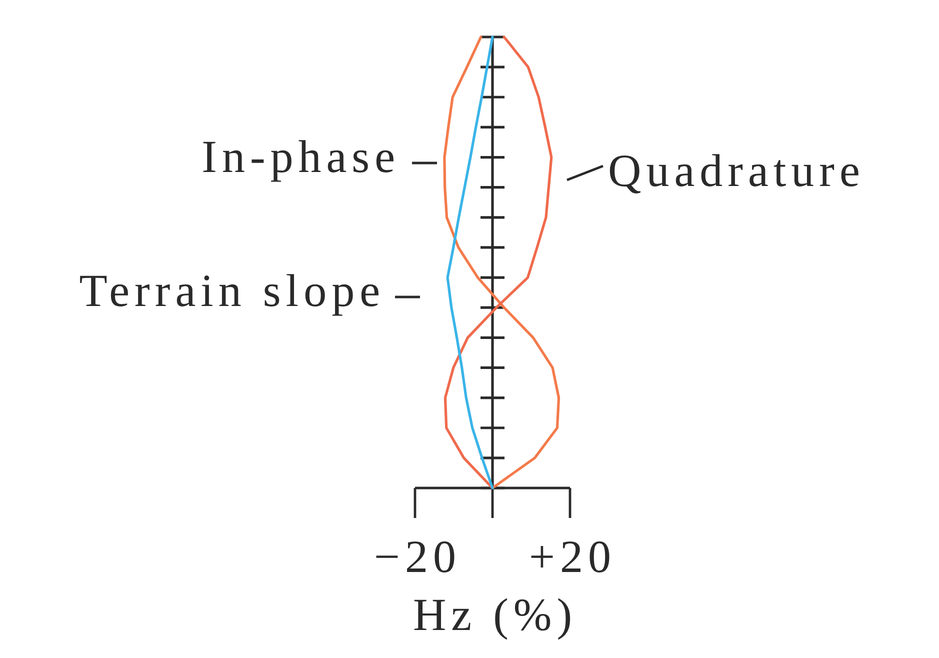 The height and width of the screenshot is (658, 939). Describe the element at coordinates (232, 290) in the screenshot. I see `series-label: Terrain slope` at that location.